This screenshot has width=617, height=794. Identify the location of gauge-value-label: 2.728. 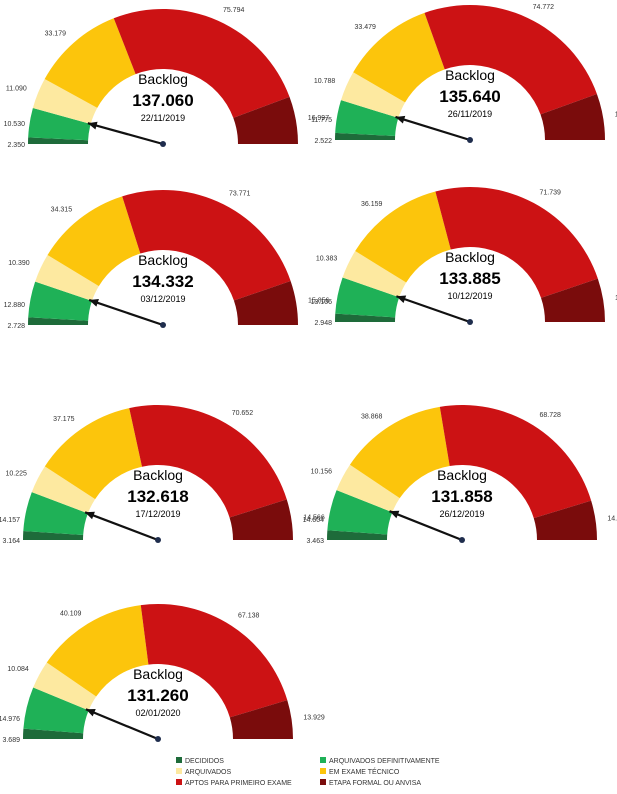
(16, 326).